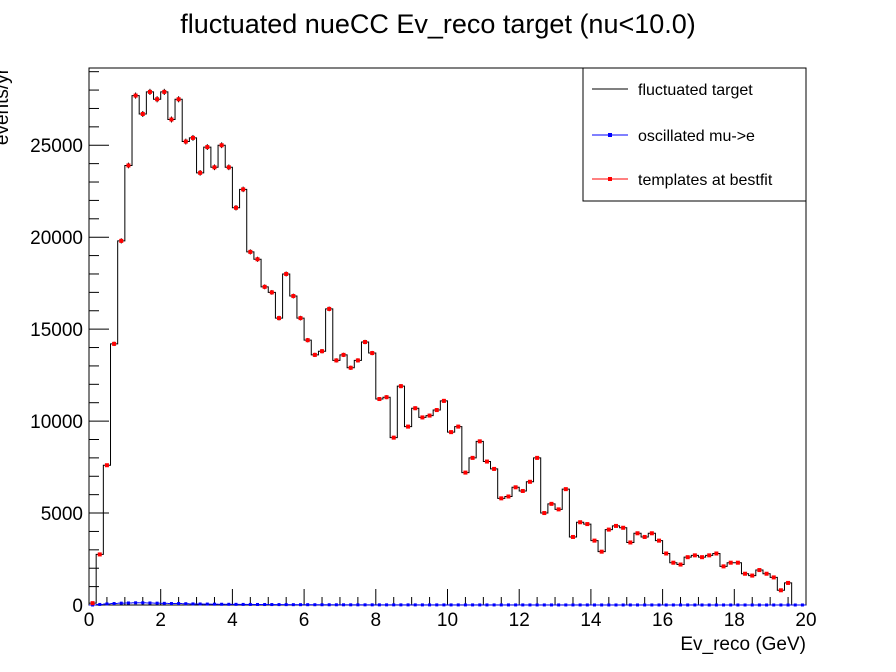 This screenshot has height=672, width=896. I want to click on x-tick-label: 12, so click(519, 620).